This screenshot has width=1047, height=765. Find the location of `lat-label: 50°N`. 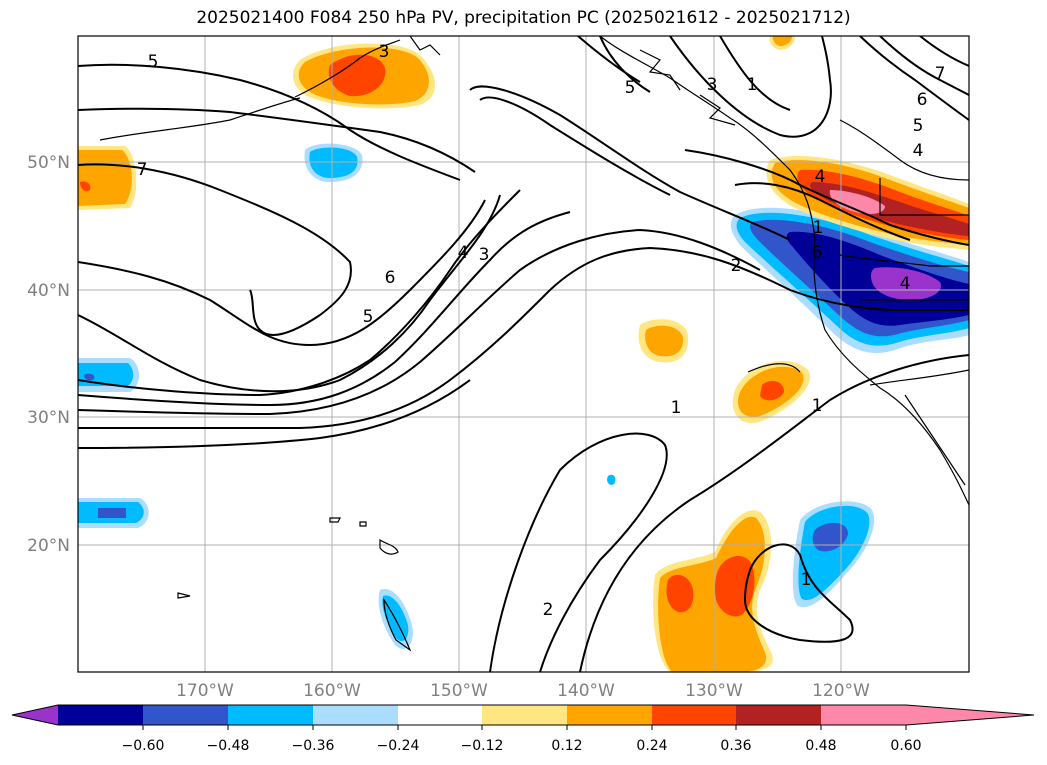

lat-label: 50°N is located at coordinates (48, 163).